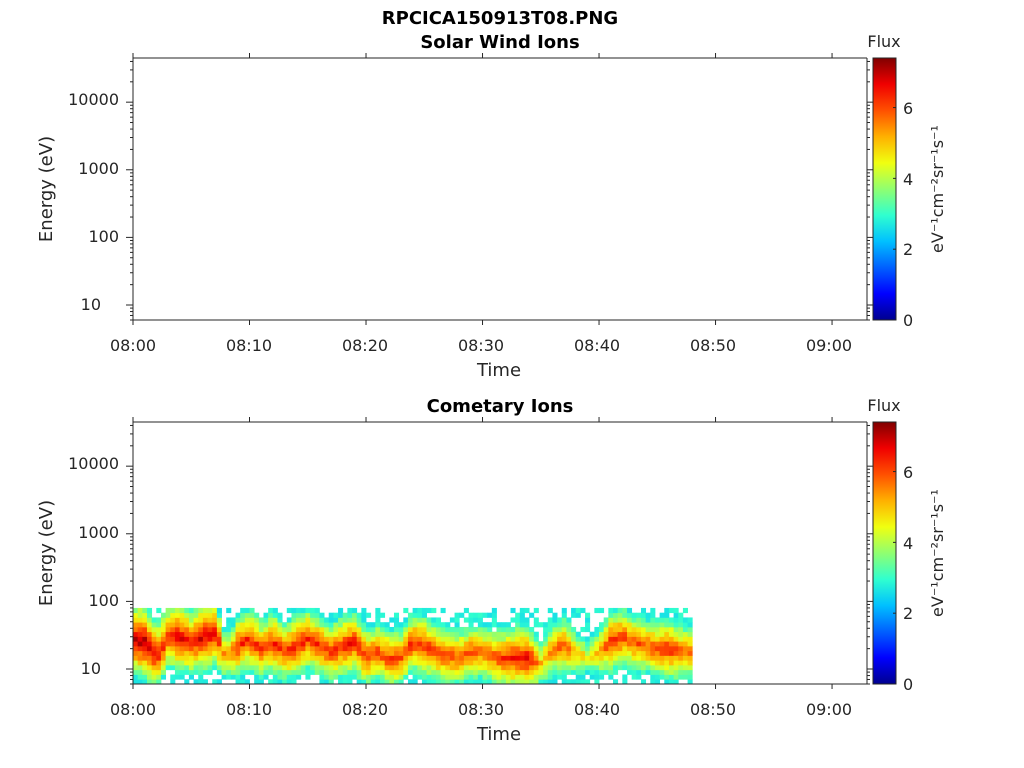 This screenshot has height=768, width=1024. Describe the element at coordinates (908, 472) in the screenshot. I see `colorbar-tick-label: 6` at that location.